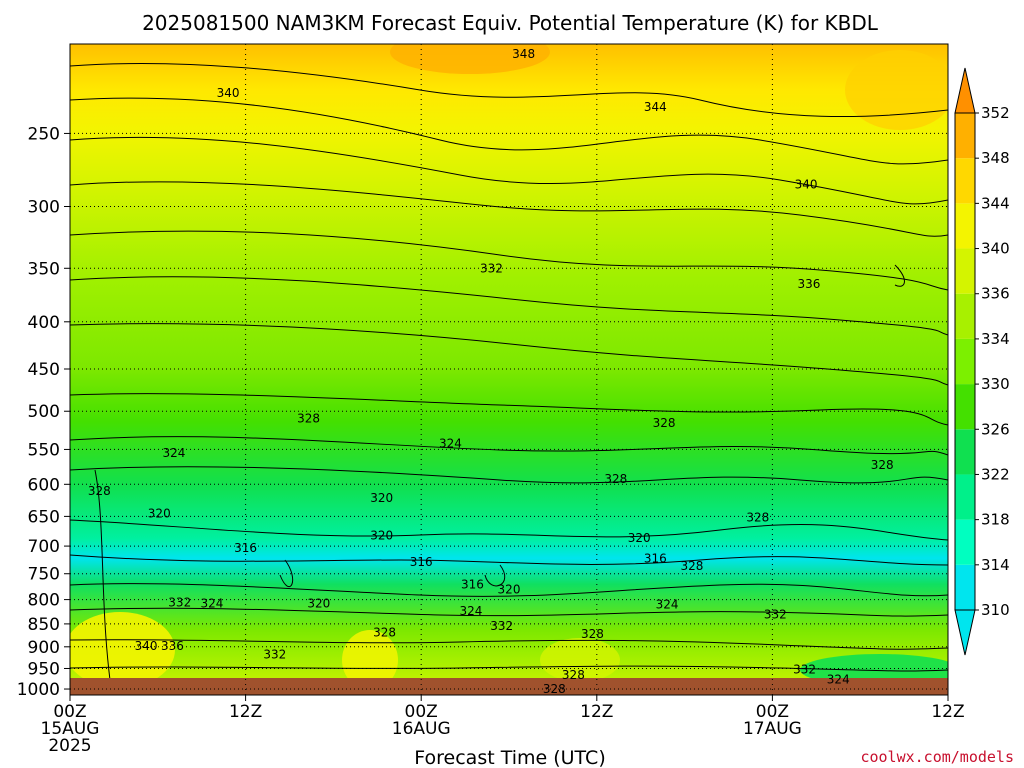 The image size is (1024, 768). I want to click on y-tick-label: 600, so click(44, 485).